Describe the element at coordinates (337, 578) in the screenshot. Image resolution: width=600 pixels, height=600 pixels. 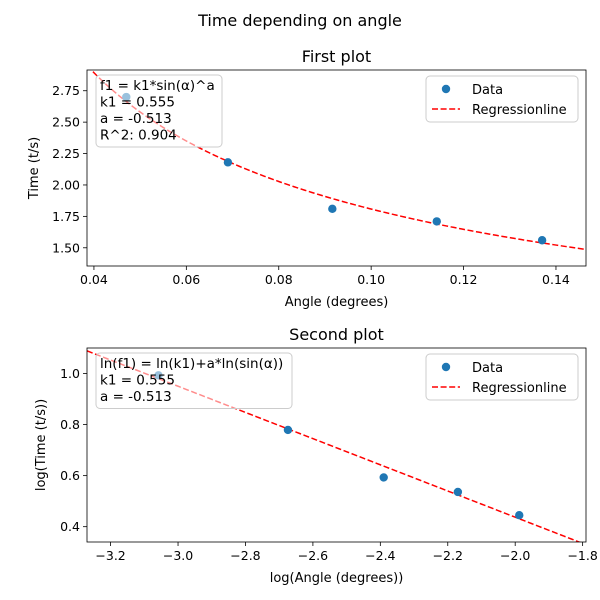
I see `x-axis-label: log(Angle (degrees))` at that location.